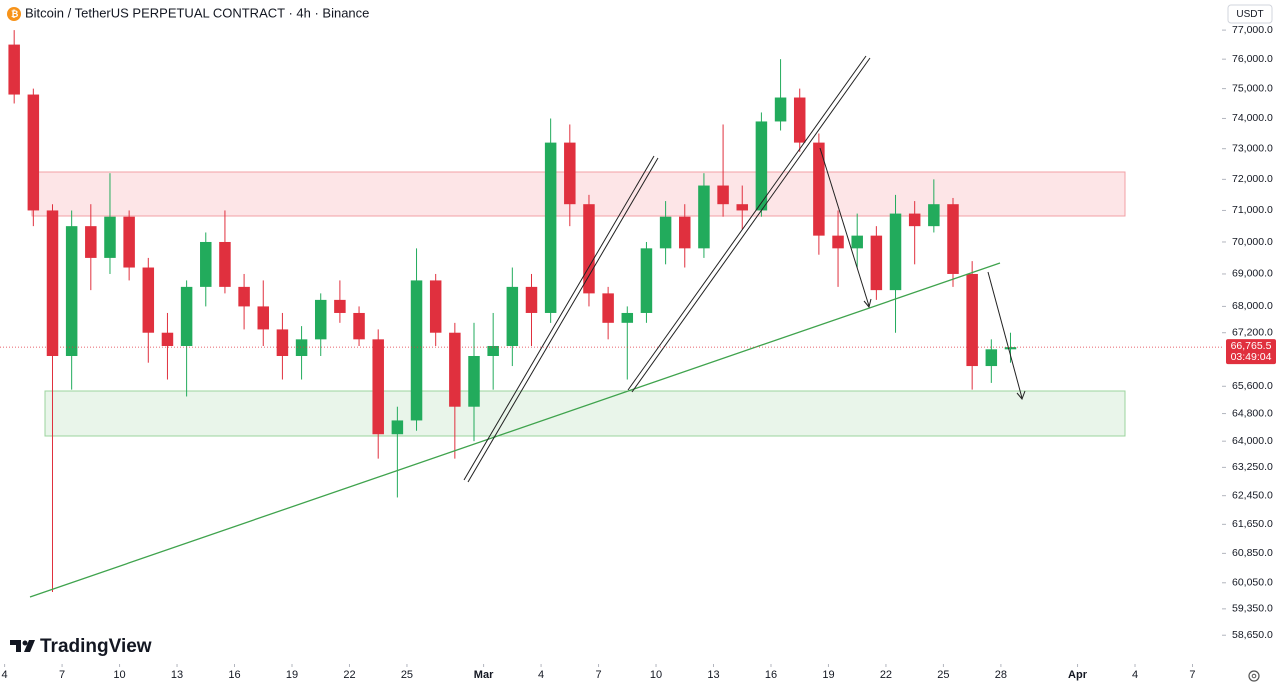 The image size is (1280, 685). Describe the element at coordinates (541, 675) in the screenshot. I see `x-tick-label: 4` at that location.